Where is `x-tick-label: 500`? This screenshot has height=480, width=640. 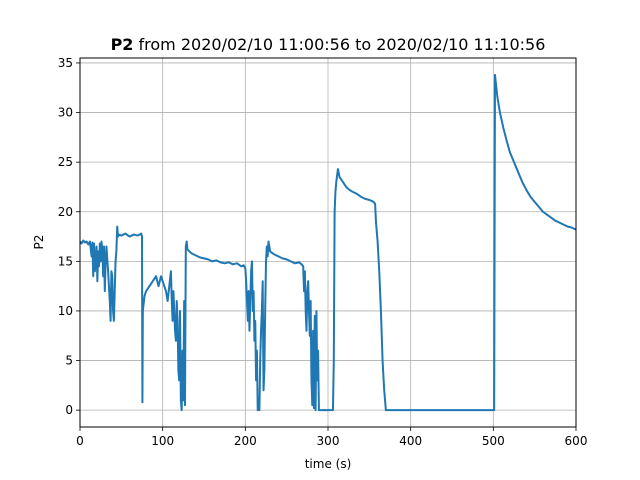
x-tick-label: 500 is located at coordinates (493, 441).